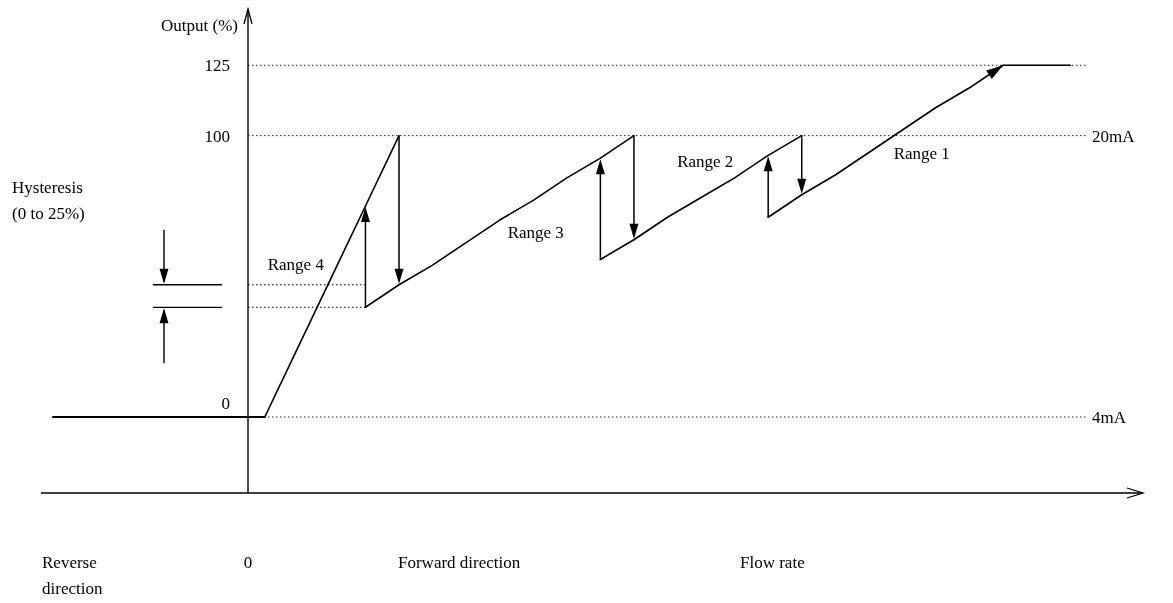 The height and width of the screenshot is (603, 1173). Describe the element at coordinates (921, 153) in the screenshot. I see `series-label: Range 1` at that location.